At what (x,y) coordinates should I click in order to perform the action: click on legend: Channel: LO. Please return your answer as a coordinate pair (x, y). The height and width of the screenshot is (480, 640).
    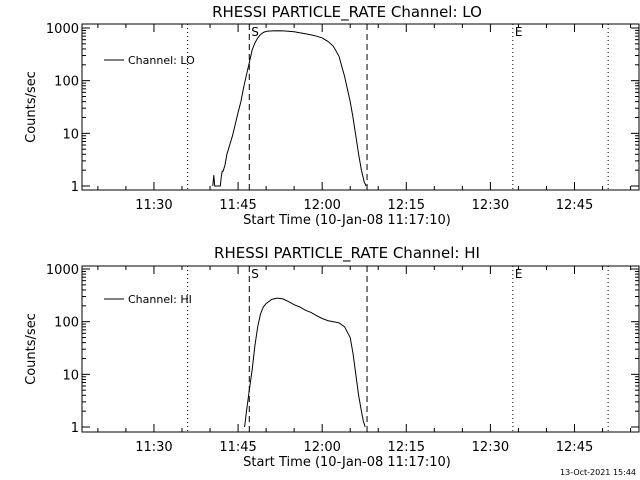
    Looking at the image, I should click on (149, 60).